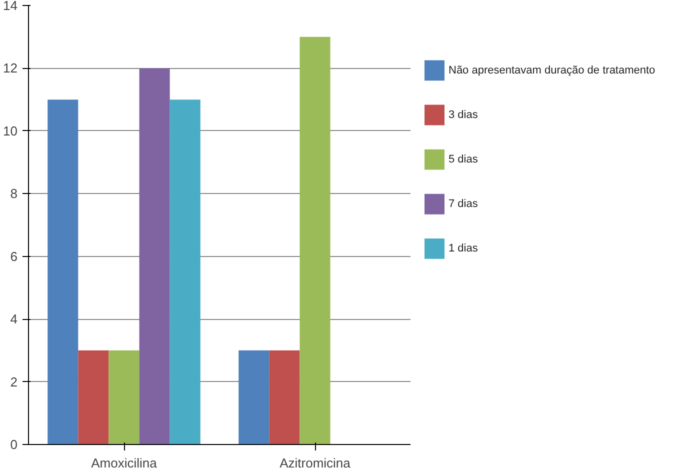  I want to click on y-tick-label: 6, so click(14, 256).